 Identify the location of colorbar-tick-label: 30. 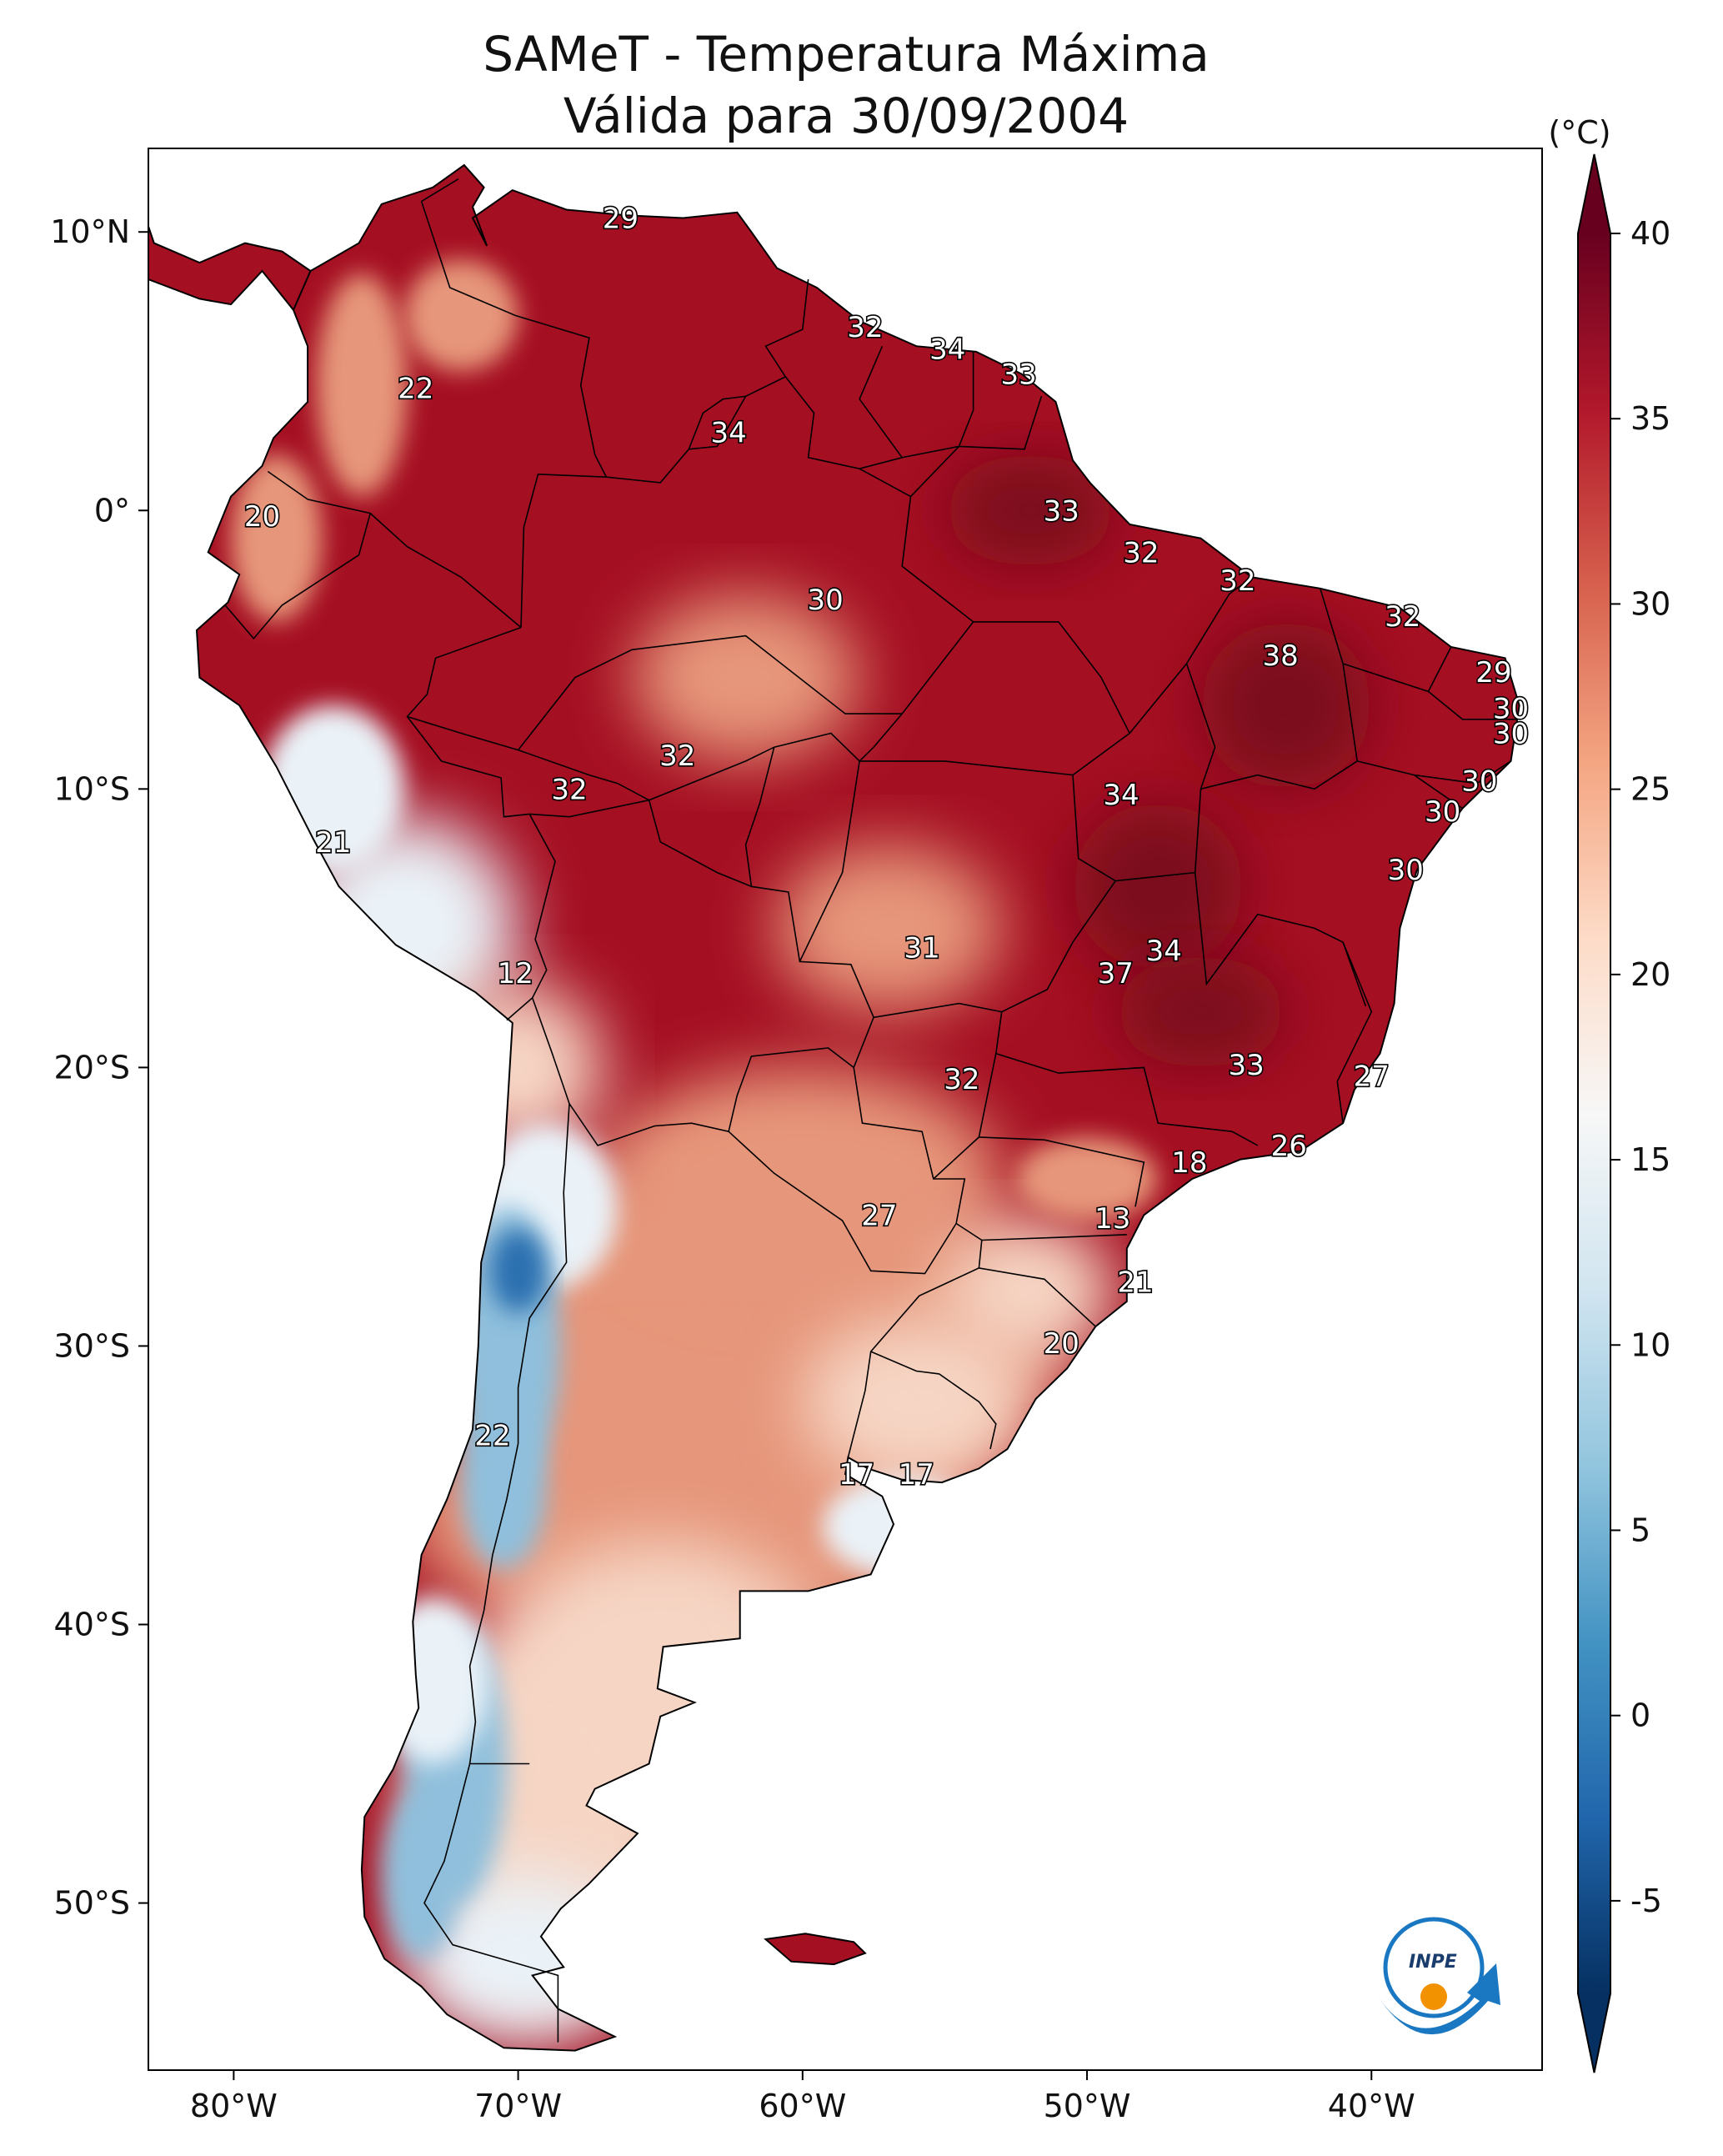
(1650, 603).